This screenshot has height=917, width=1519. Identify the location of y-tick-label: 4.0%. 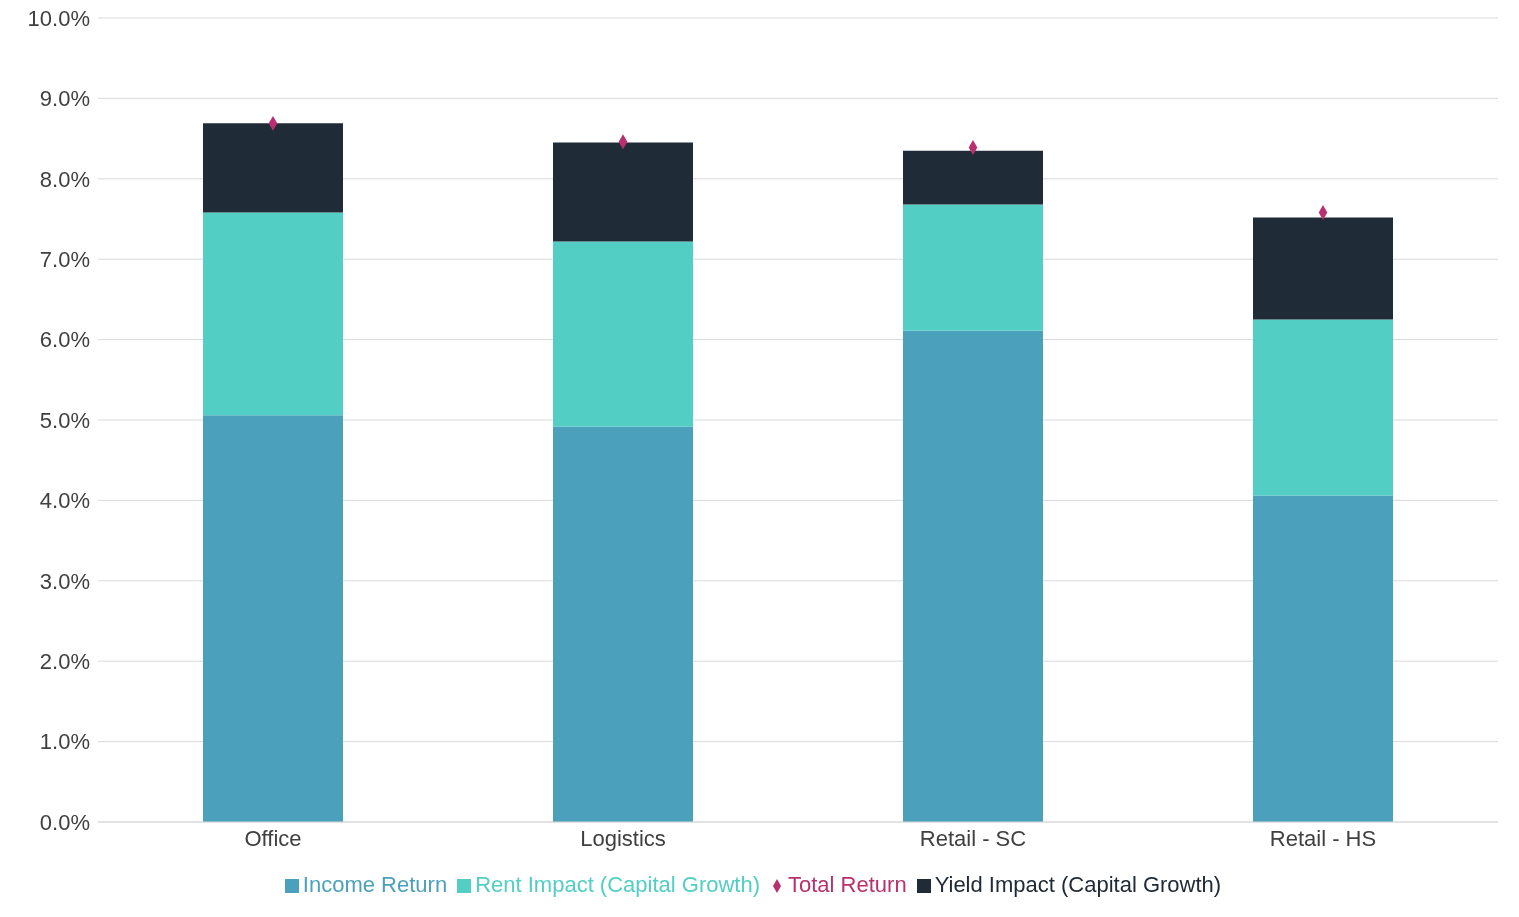
(64, 501).